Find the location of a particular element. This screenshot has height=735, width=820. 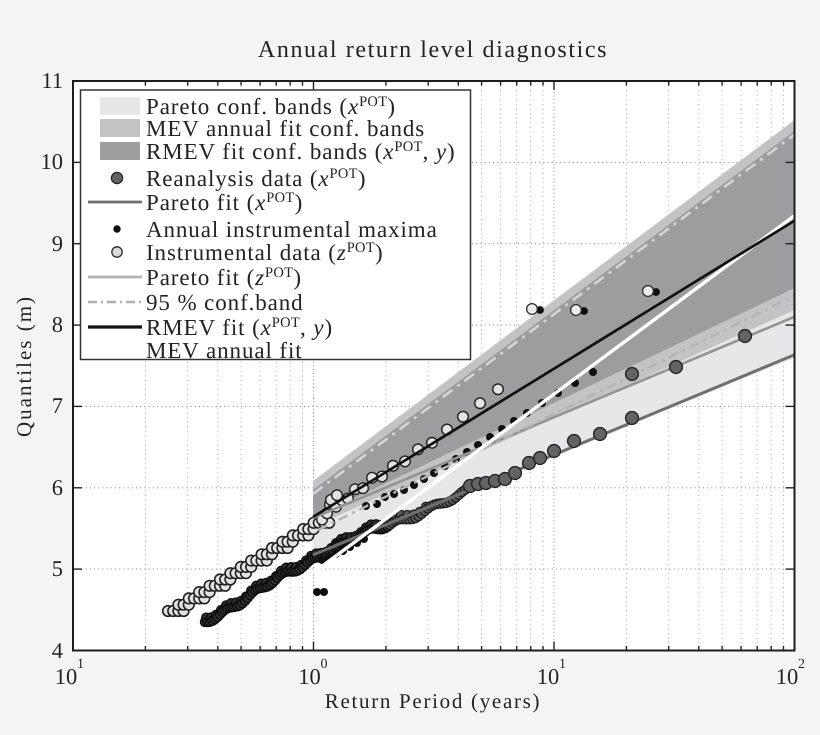

svg-text: Annual instrumental maxima is located at coordinates (292, 229).